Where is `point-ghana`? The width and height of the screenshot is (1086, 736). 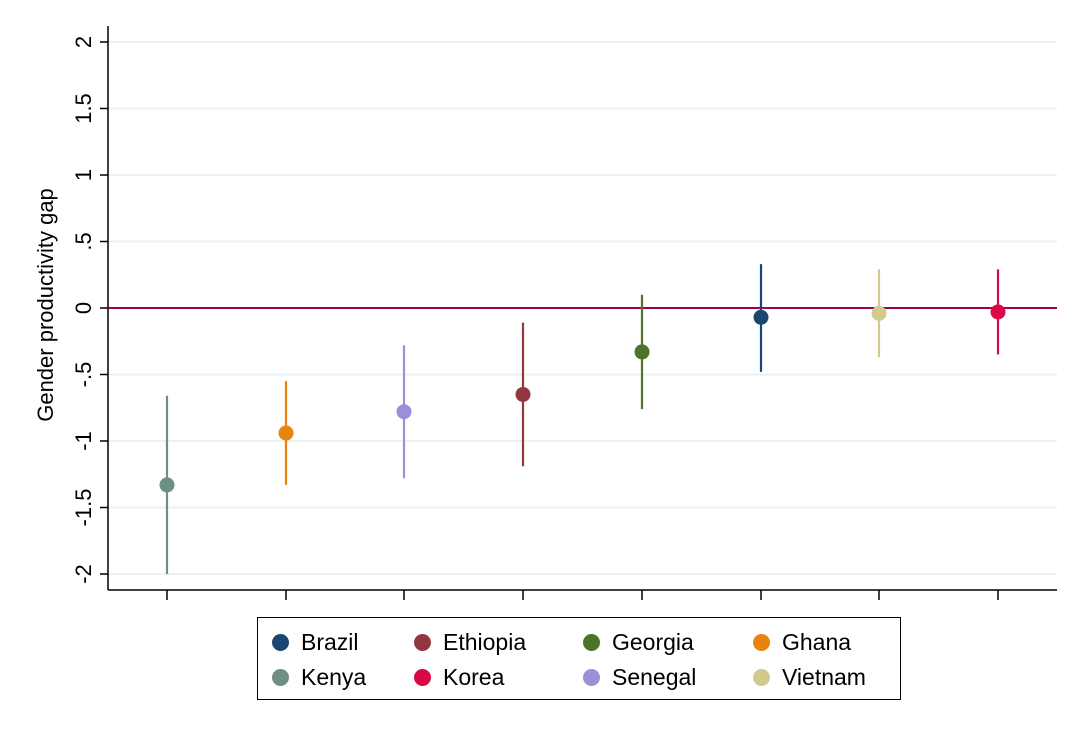 point-ghana is located at coordinates (286, 433).